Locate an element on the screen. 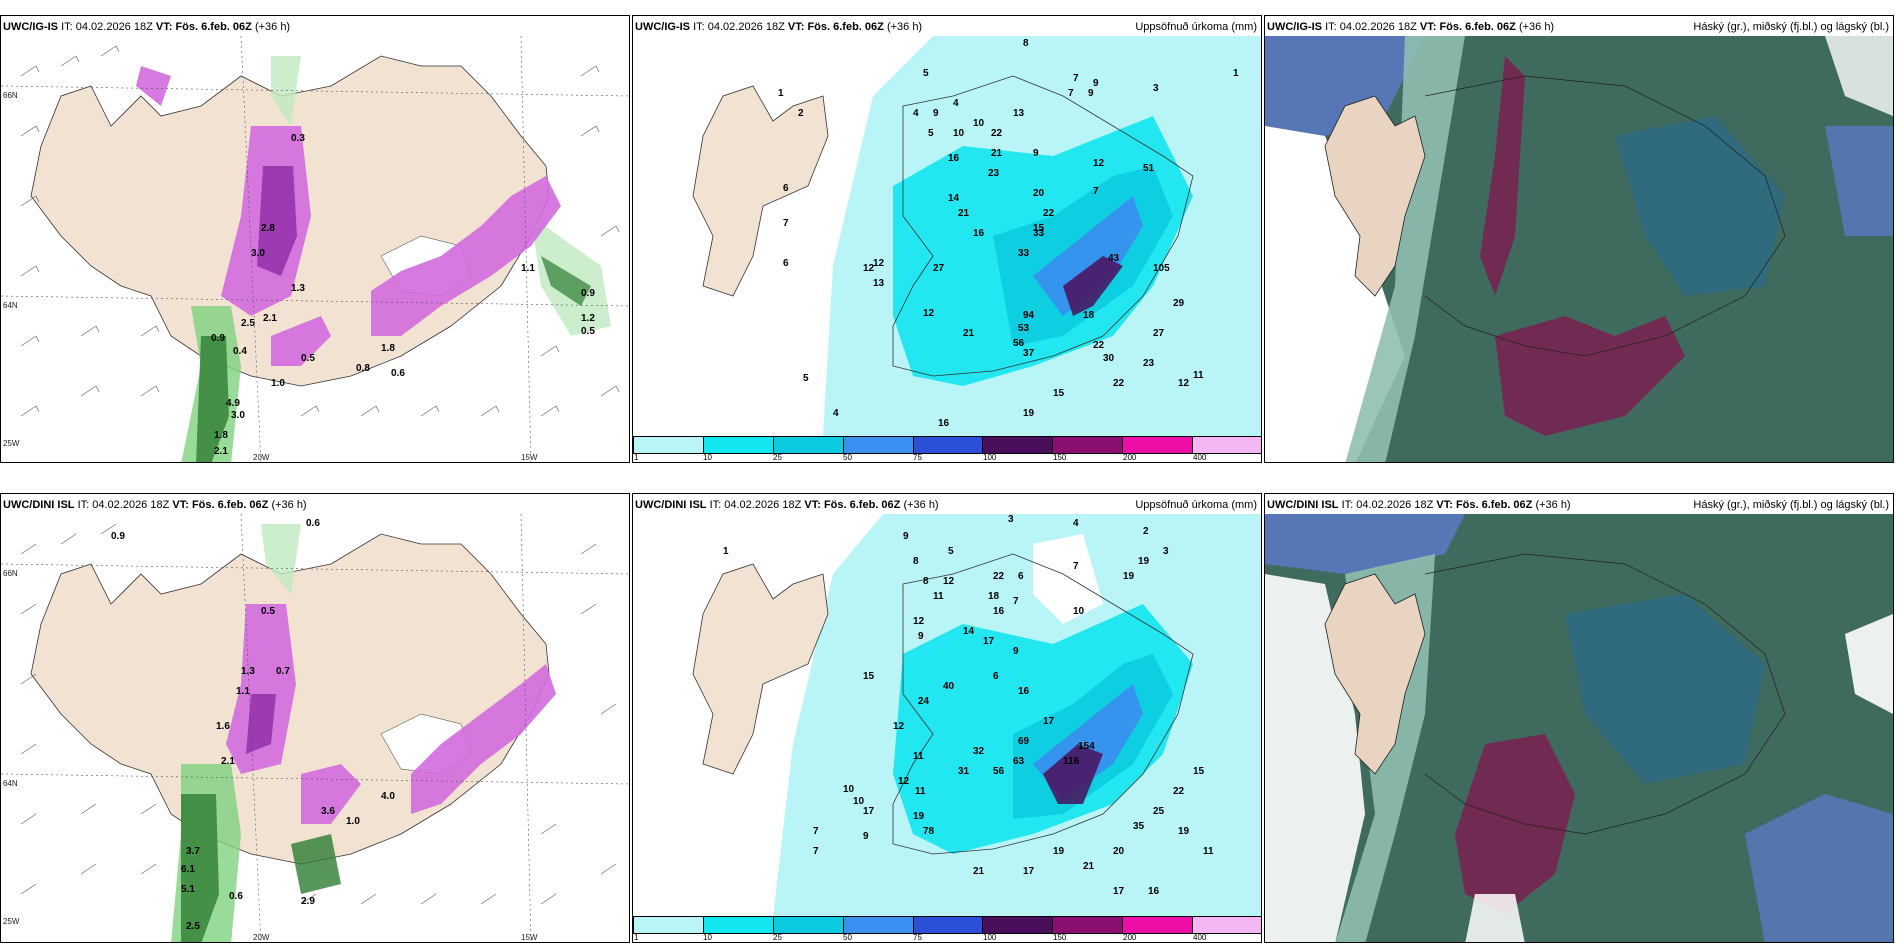 Image resolution: width=1900 pixels, height=950 pixels. svg-text: 35 is located at coordinates (1139, 826).